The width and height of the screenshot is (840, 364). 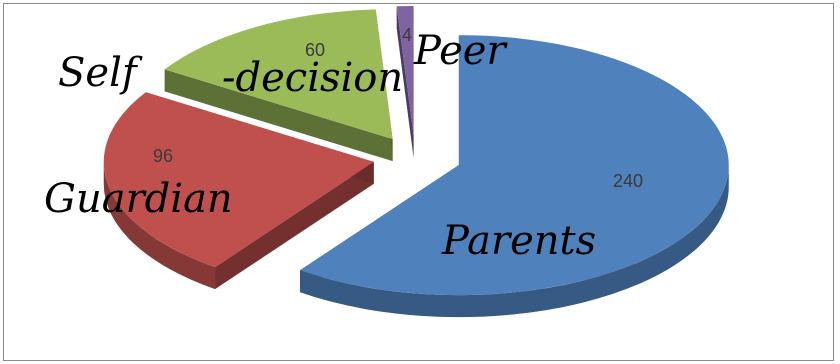 I want to click on value-label-guardian: 96, so click(x=163, y=156).